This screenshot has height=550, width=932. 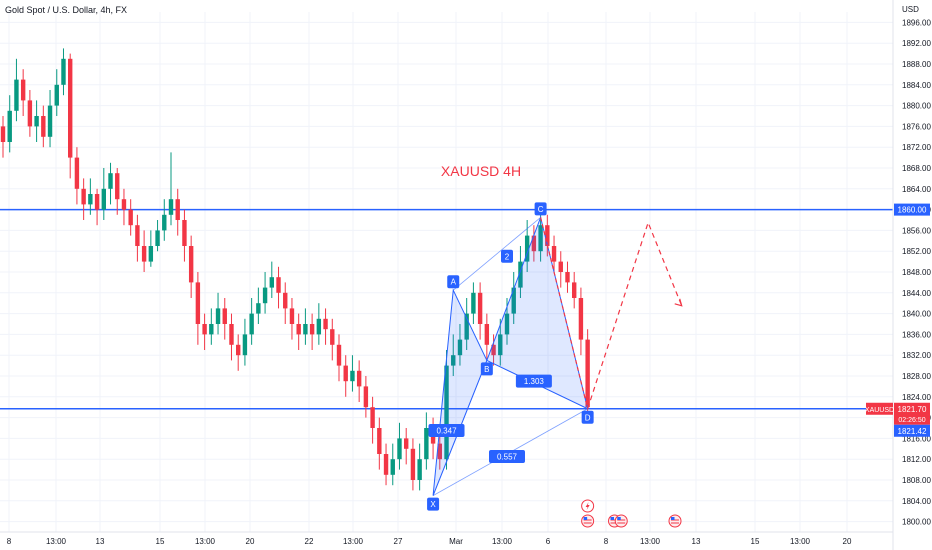 I want to click on price-badges: 1860.00 XAUUSD 1821.70 02:26:50 1821.42, so click(x=897, y=320).